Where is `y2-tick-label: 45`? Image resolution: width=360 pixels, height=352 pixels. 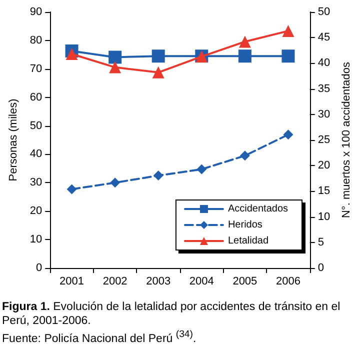 y2-tick-label: 45 is located at coordinates (324, 38).